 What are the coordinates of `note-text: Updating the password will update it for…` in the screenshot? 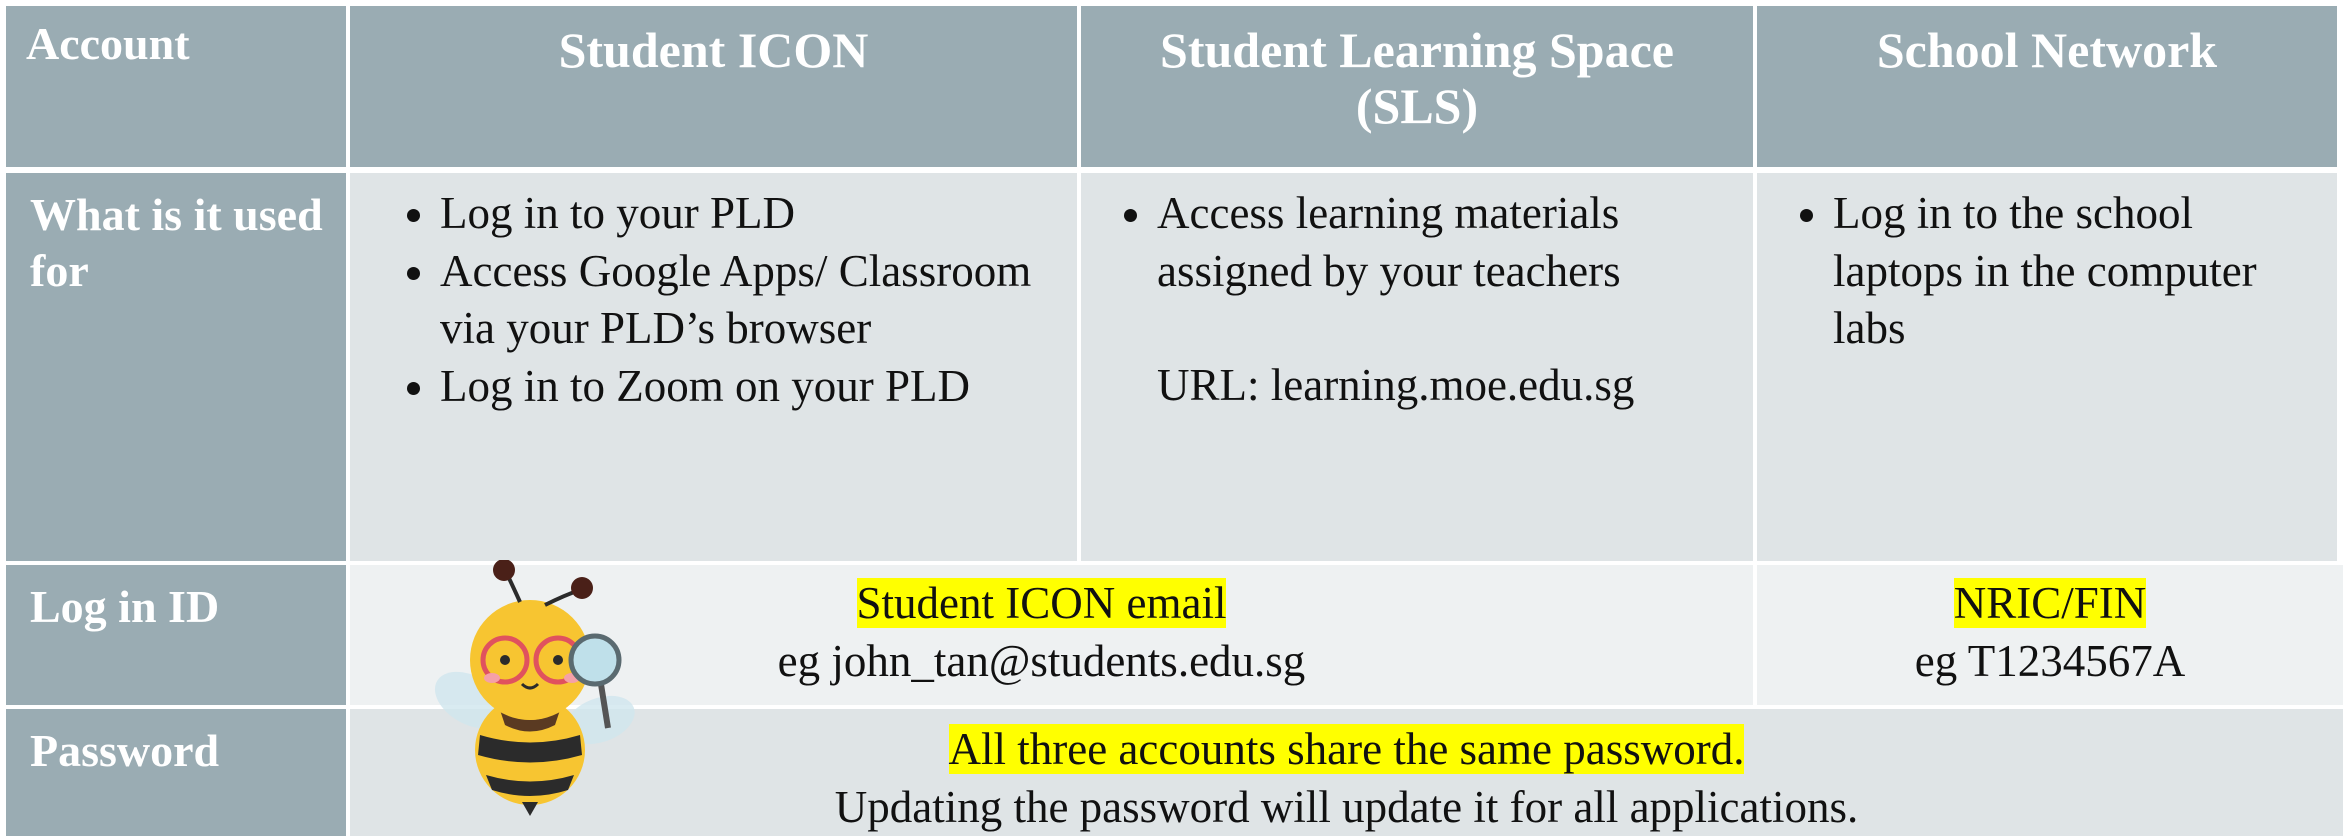 It's located at (1346, 806).